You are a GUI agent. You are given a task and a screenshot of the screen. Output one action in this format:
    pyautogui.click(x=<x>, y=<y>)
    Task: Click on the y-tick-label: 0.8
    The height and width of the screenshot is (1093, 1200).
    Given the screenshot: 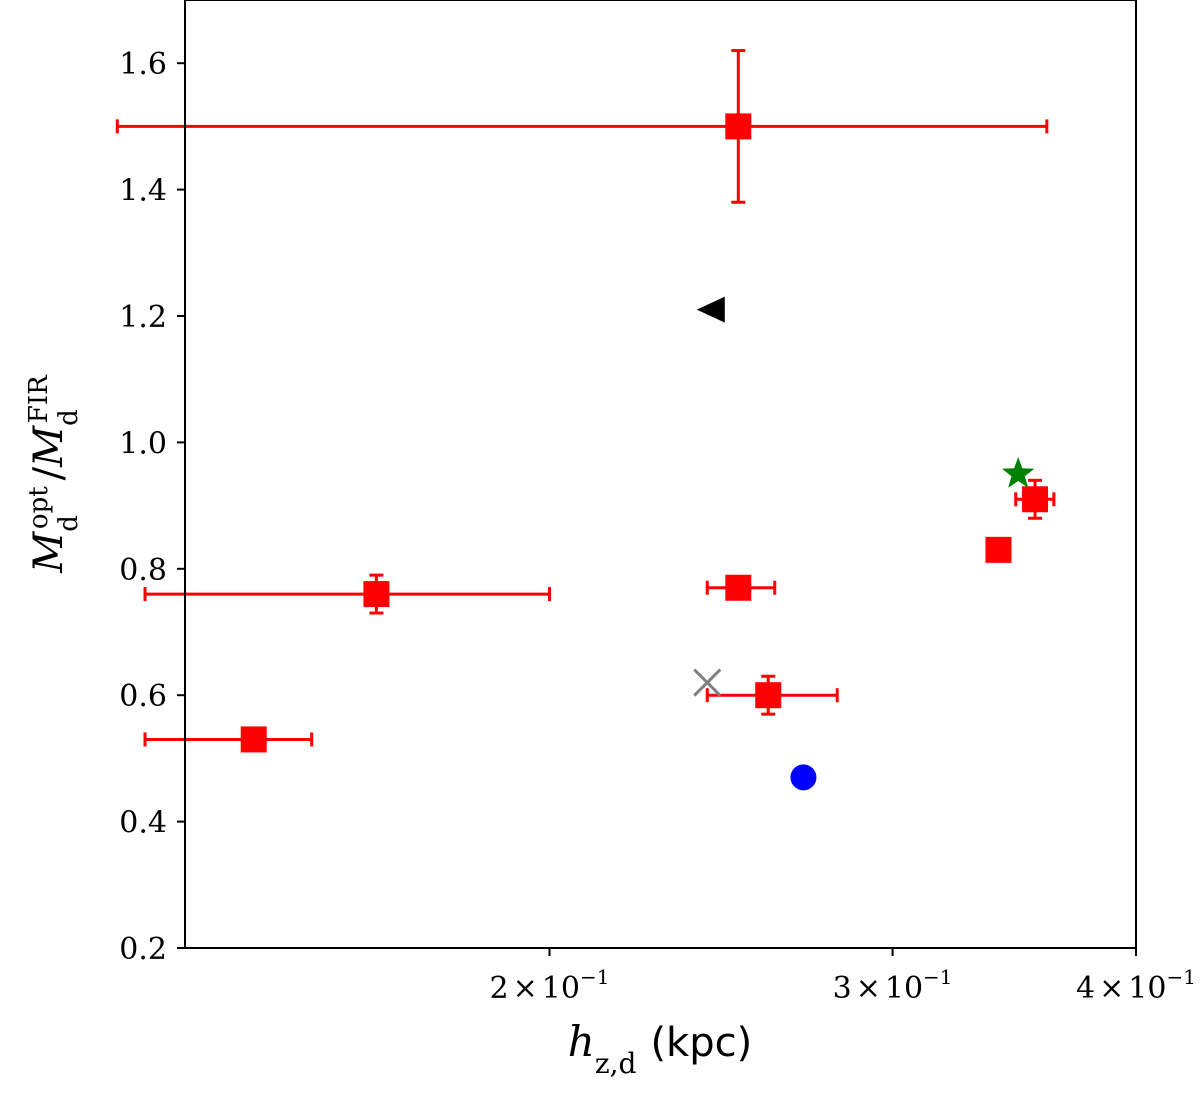 What is the action you would take?
    pyautogui.click(x=143, y=570)
    